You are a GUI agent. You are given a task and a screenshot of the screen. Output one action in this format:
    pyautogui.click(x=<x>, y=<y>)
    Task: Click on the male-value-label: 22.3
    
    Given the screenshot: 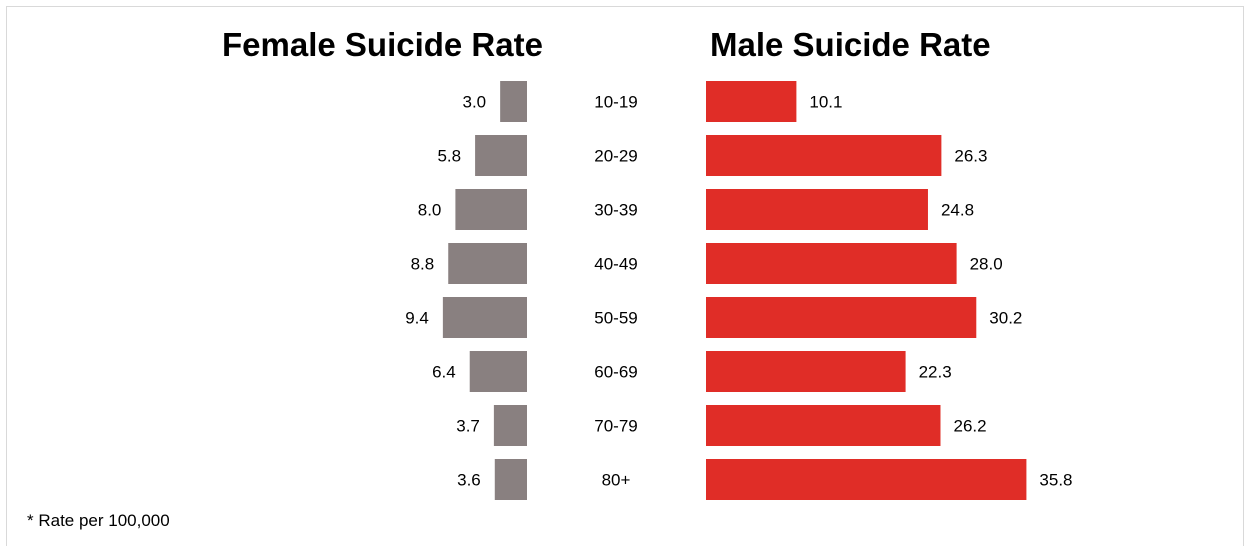 What is the action you would take?
    pyautogui.click(x=935, y=372)
    